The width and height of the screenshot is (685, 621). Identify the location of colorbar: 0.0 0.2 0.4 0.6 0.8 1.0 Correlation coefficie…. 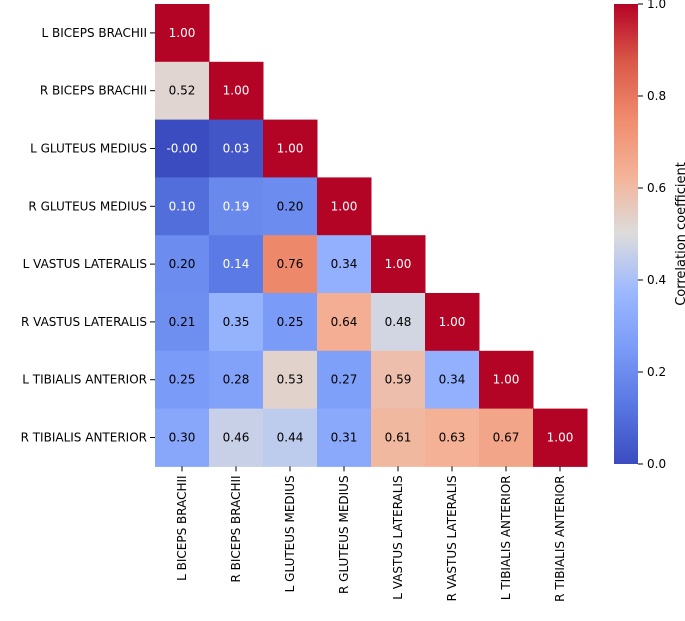
(649, 235).